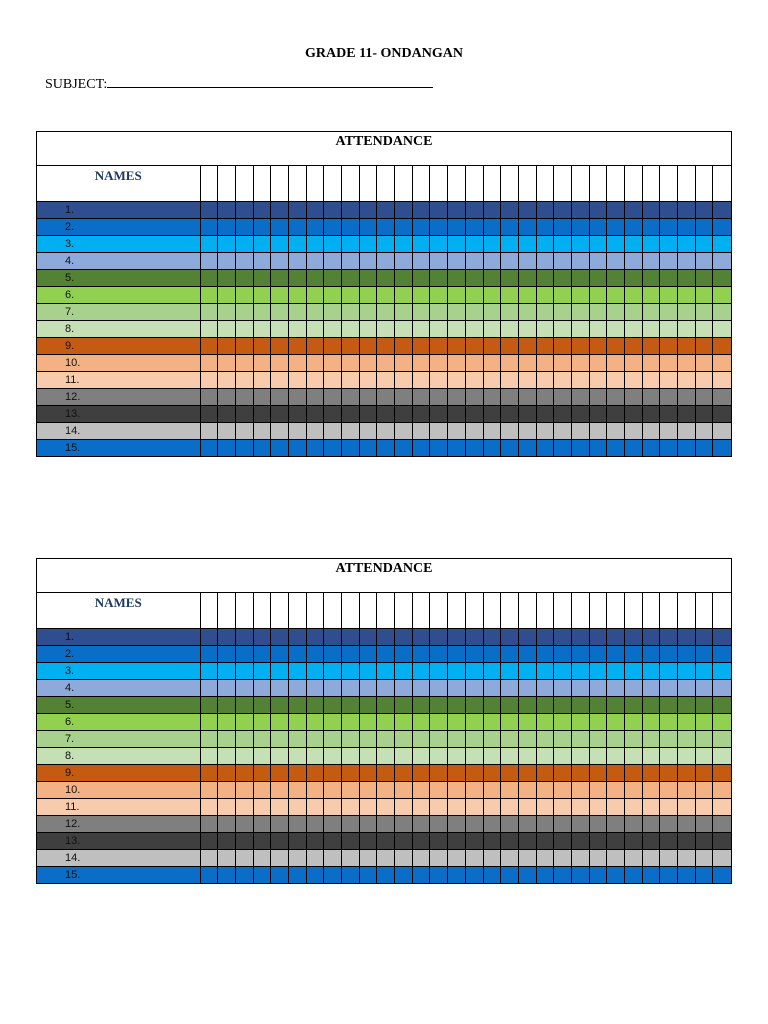 This screenshot has width=768, height=1024. What do you see at coordinates (119, 311) in the screenshot?
I see `student-name-cell: 7.` at bounding box center [119, 311].